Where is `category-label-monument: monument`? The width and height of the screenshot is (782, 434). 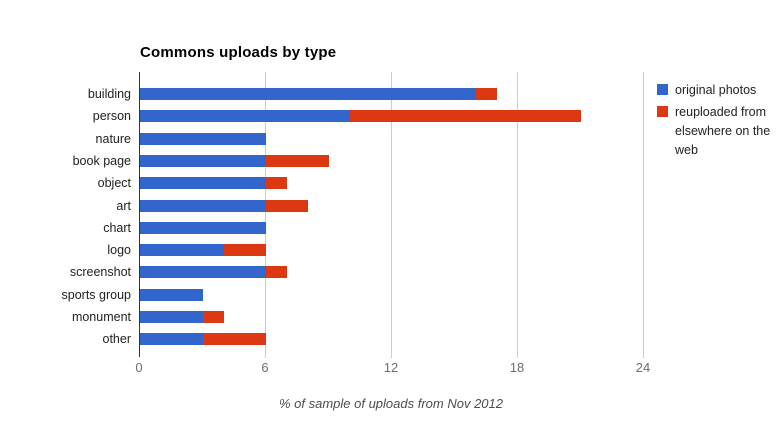
category-label-monument: monument is located at coordinates (101, 317).